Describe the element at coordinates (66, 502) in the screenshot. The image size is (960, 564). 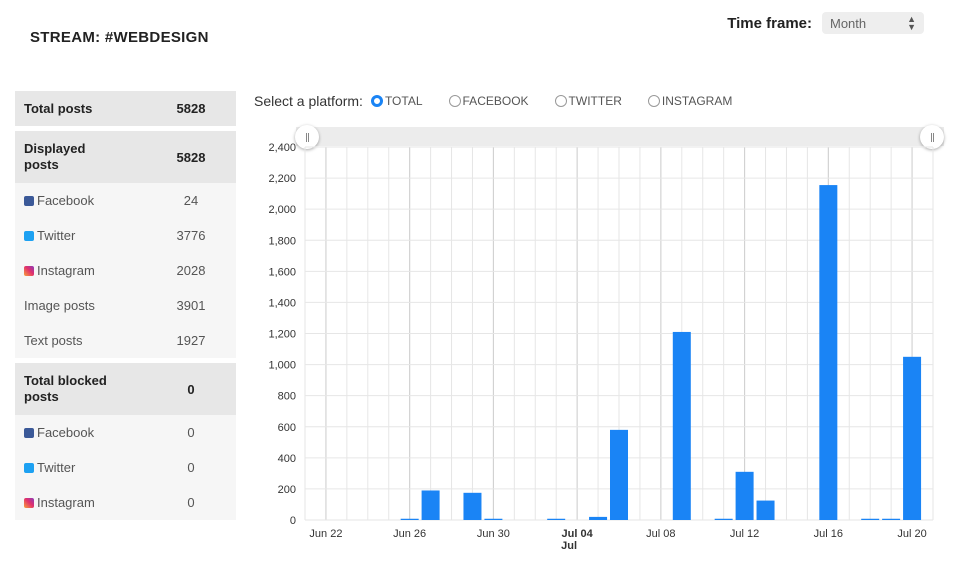
I see `blocked-instagram-label: Instagram` at that location.